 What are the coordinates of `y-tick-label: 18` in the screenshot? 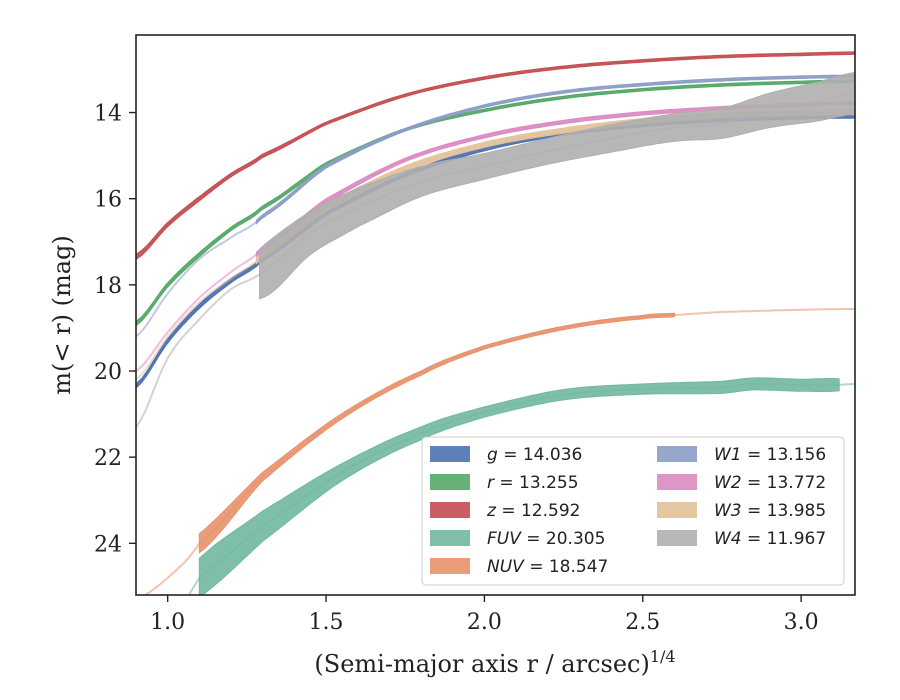 It's located at (108, 286).